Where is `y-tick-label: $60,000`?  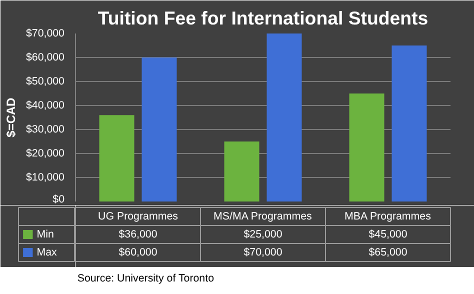 y-tick-label: $60,000 is located at coordinates (45, 58).